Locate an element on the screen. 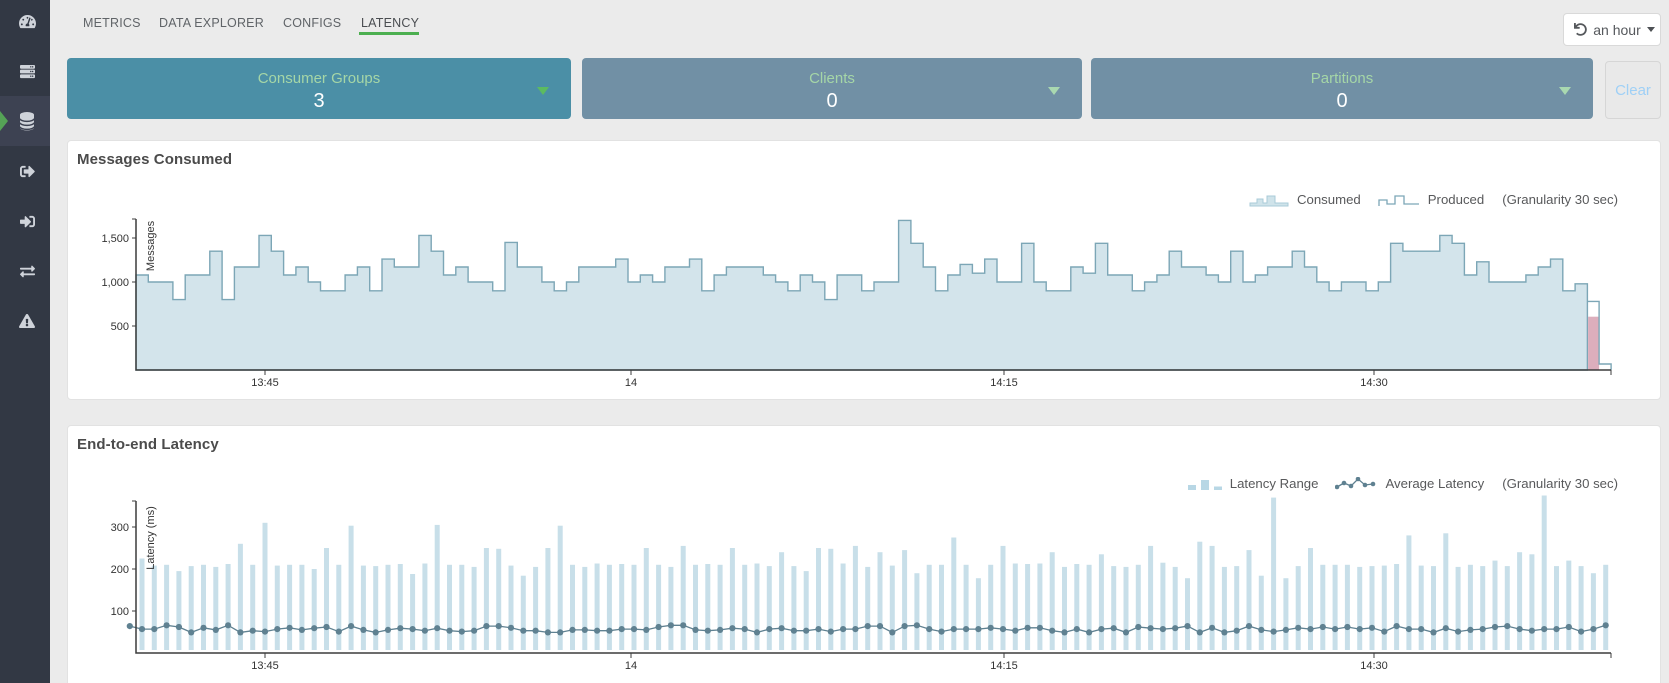 Image resolution: width=1669 pixels, height=683 pixels. svg-text: 200 is located at coordinates (120, 570).